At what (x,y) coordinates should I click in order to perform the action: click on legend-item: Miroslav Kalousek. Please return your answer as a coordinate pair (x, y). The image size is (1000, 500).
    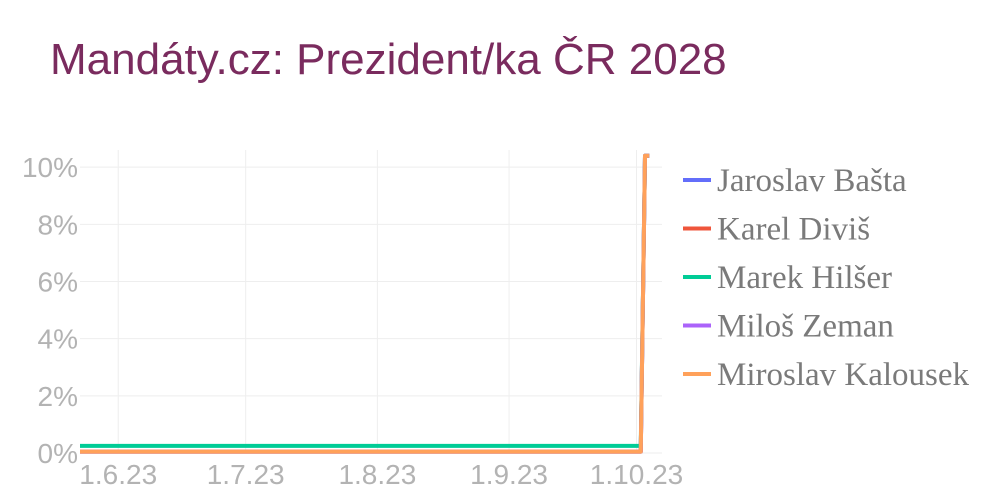
    Looking at the image, I should click on (826, 375).